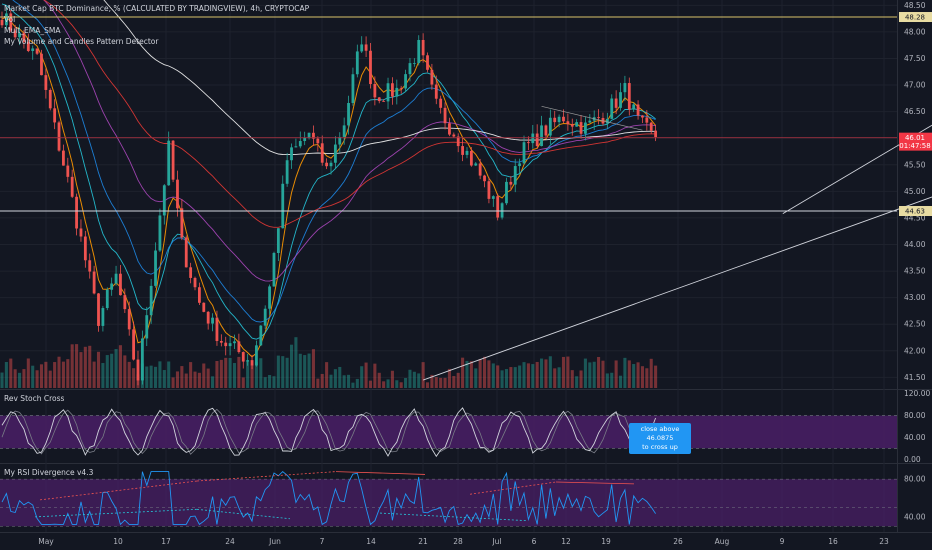 The height and width of the screenshot is (550, 932). What do you see at coordinates (371, 541) in the screenshot?
I see `x-tick-label: 14` at bounding box center [371, 541].